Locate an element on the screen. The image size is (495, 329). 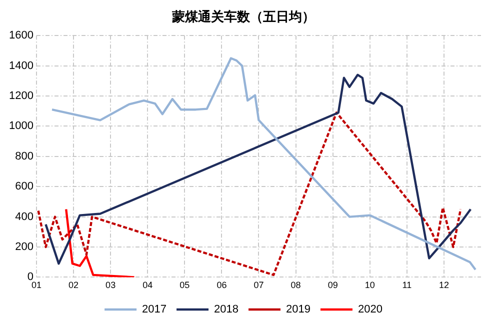
x-tick-label: 04 is located at coordinates (147, 285).